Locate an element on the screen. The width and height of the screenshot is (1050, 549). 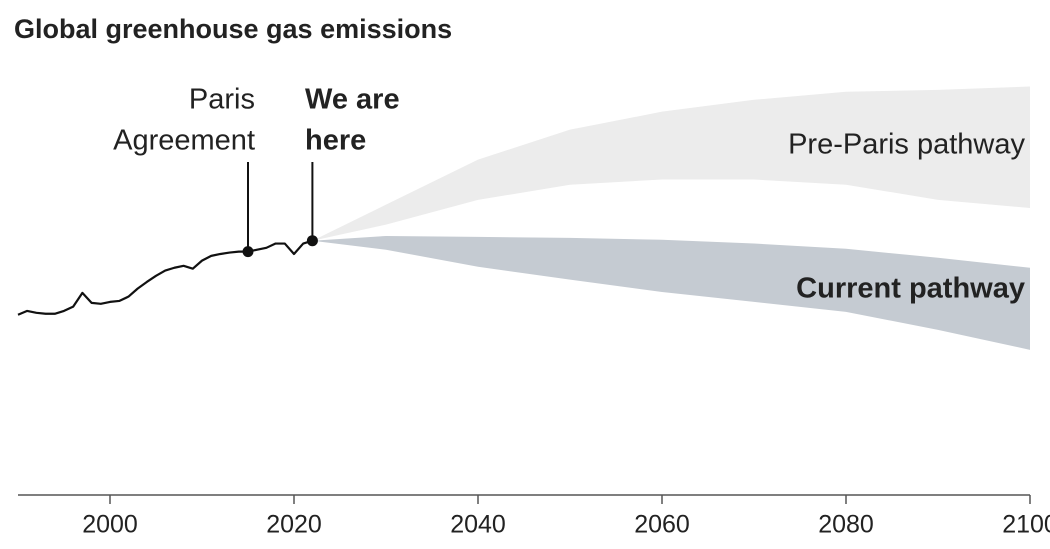
annotation-text: here is located at coordinates (335, 141).